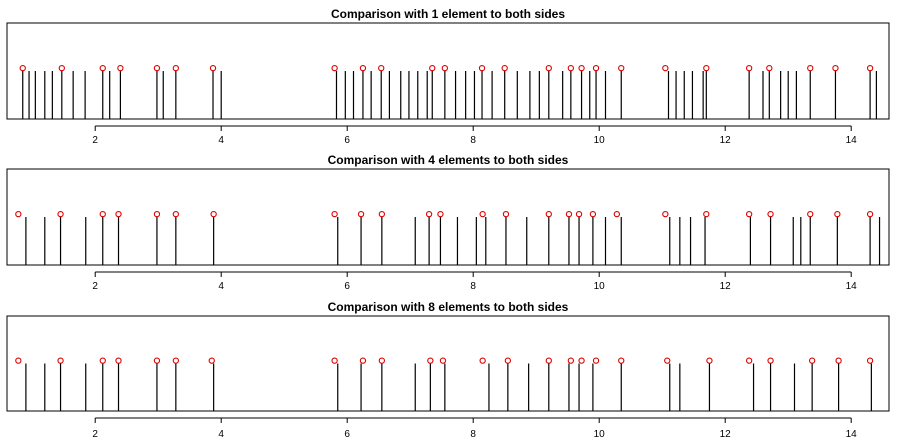  What do you see at coordinates (448, 14) in the screenshot?
I see `panel-title: Comparison with 1 element to both sides` at bounding box center [448, 14].